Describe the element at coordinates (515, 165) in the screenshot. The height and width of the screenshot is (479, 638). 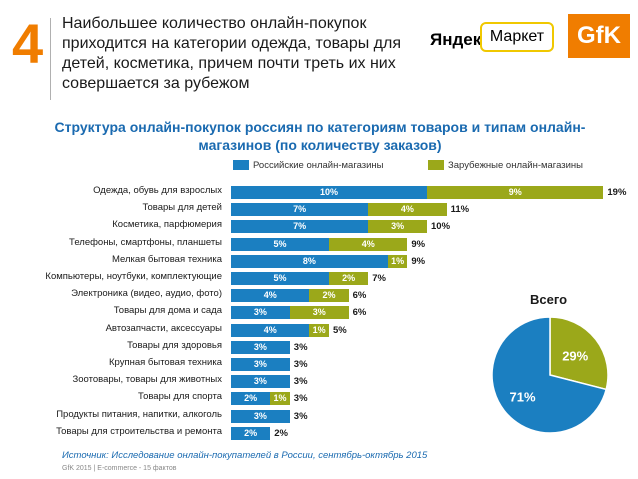
I see `legend-label-foreign: Зарубежные онлайн-магазины` at that location.